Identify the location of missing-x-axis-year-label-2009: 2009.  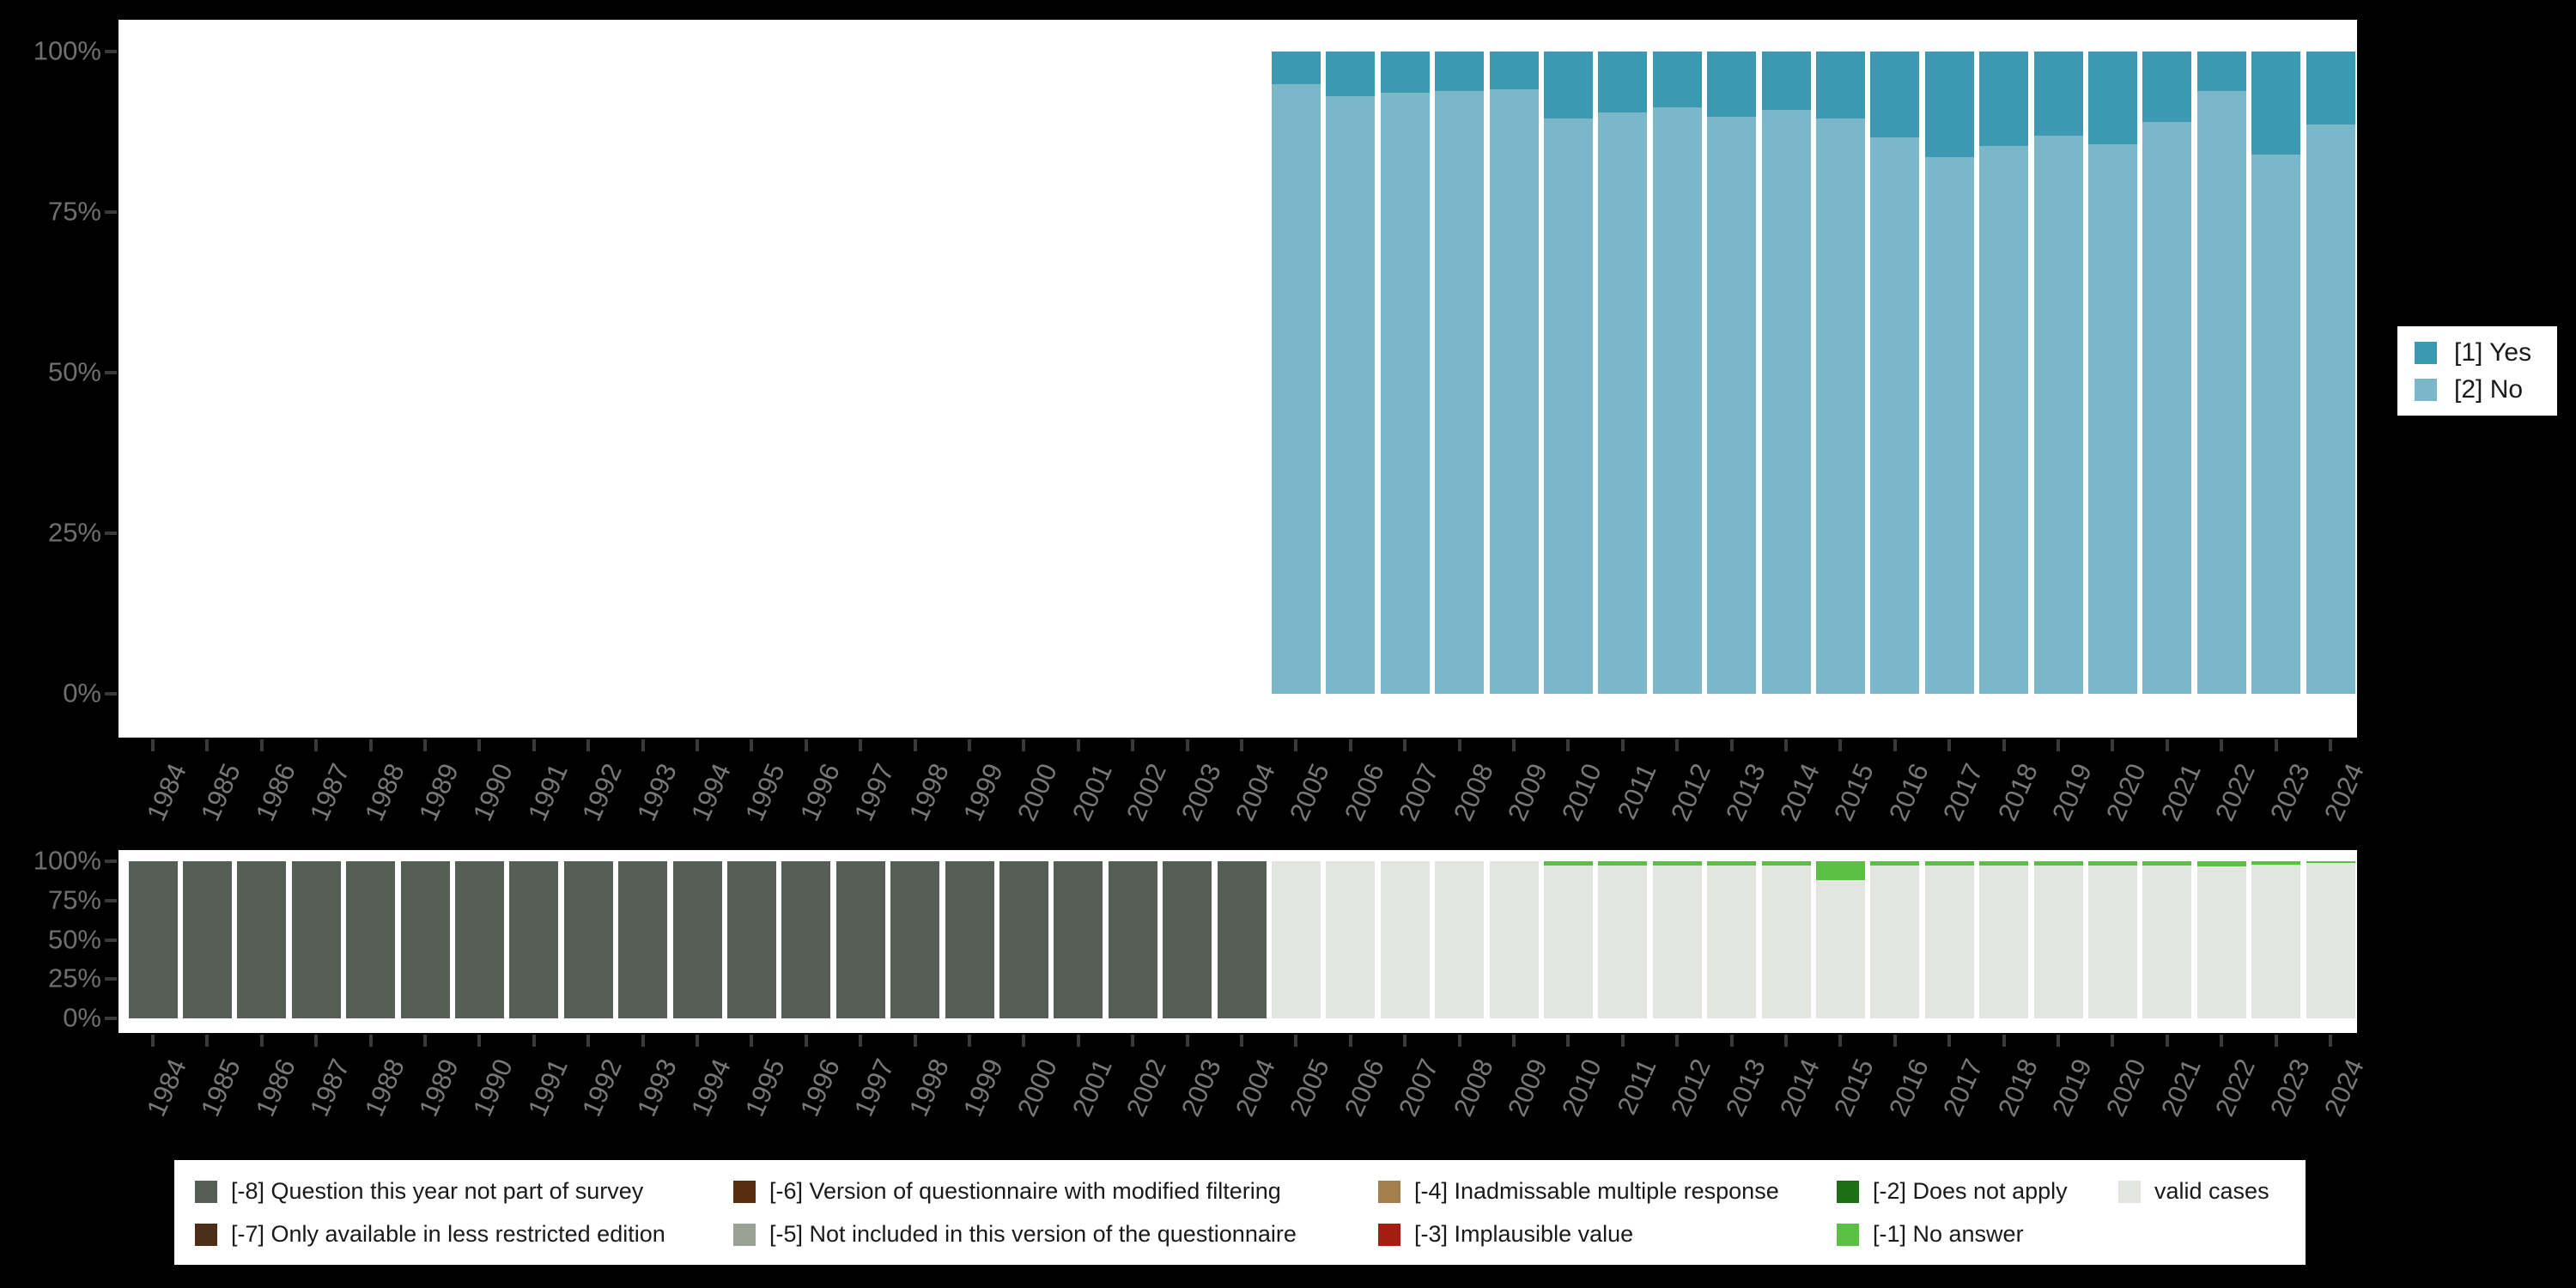
(1527, 1087).